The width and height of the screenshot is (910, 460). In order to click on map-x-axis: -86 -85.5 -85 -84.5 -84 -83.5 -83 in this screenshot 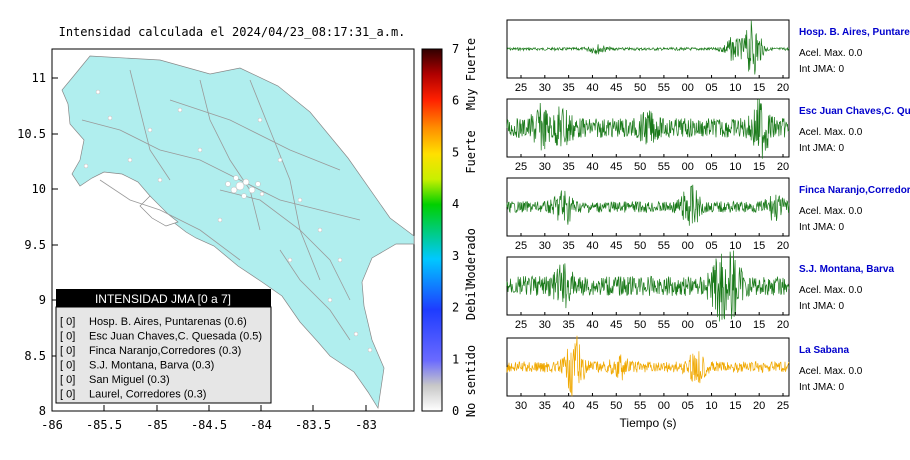, I will do `click(209, 418)`.